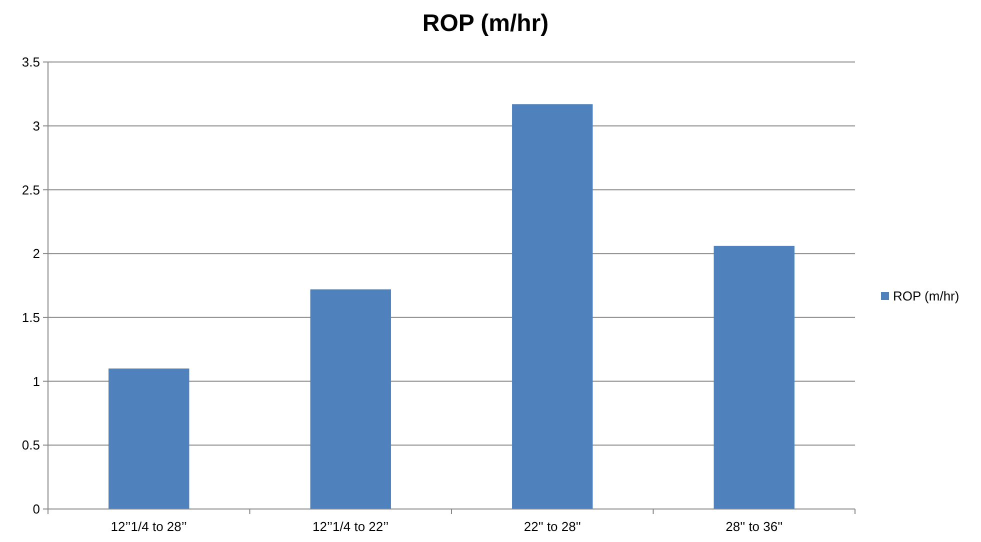 Image resolution: width=981 pixels, height=542 pixels. I want to click on y-tick-label: 1.5, so click(31, 317).